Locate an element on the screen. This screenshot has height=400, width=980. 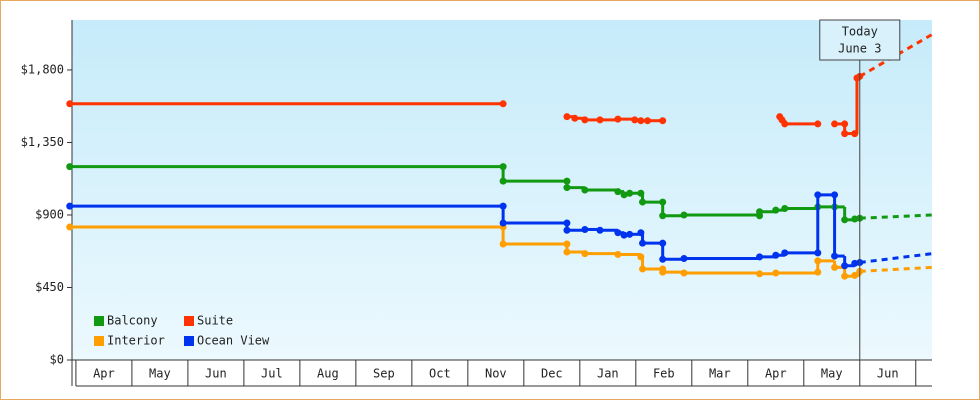
x-tick-label: Jul is located at coordinates (272, 374).